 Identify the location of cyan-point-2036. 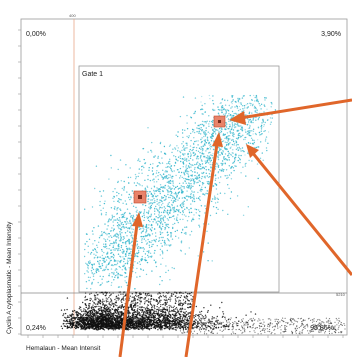
(109, 276).